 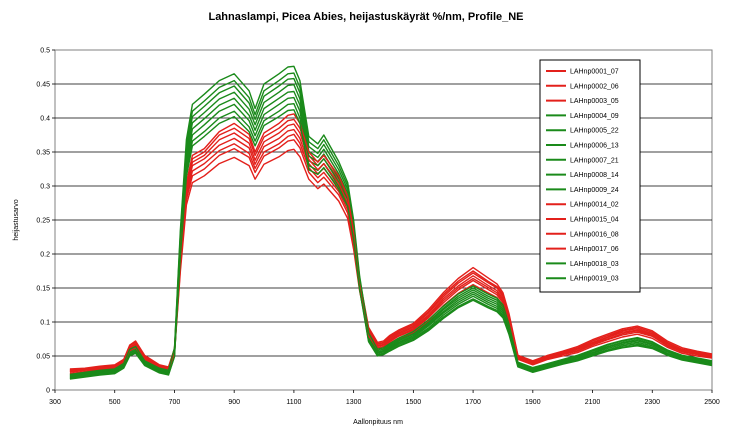 What do you see at coordinates (594, 101) in the screenshot?
I see `legend-label: LAHnp0003_05` at bounding box center [594, 101].